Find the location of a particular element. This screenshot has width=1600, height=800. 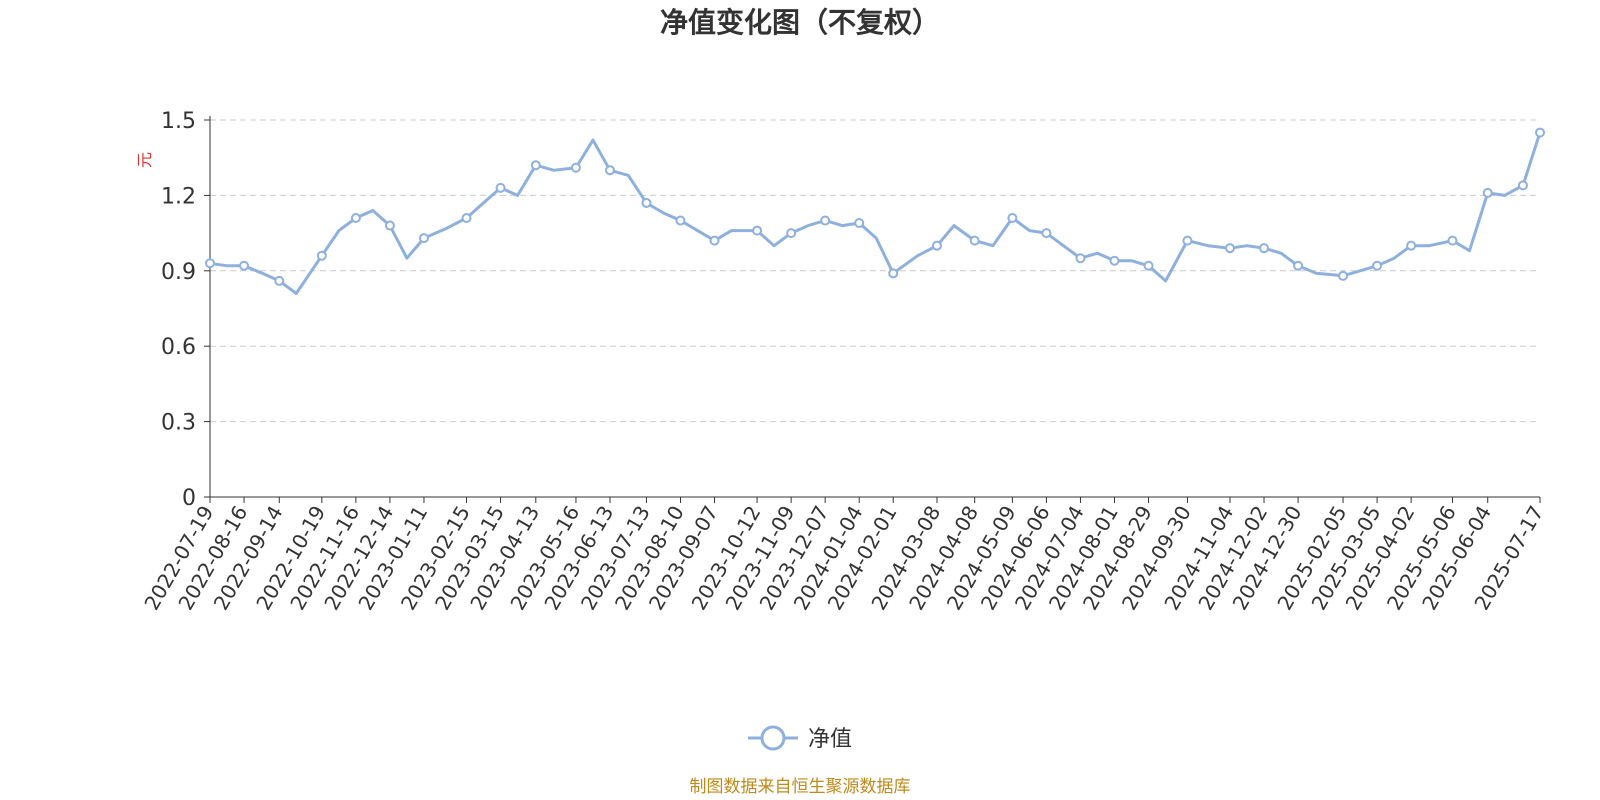

legend-circle-icon is located at coordinates (773, 738).